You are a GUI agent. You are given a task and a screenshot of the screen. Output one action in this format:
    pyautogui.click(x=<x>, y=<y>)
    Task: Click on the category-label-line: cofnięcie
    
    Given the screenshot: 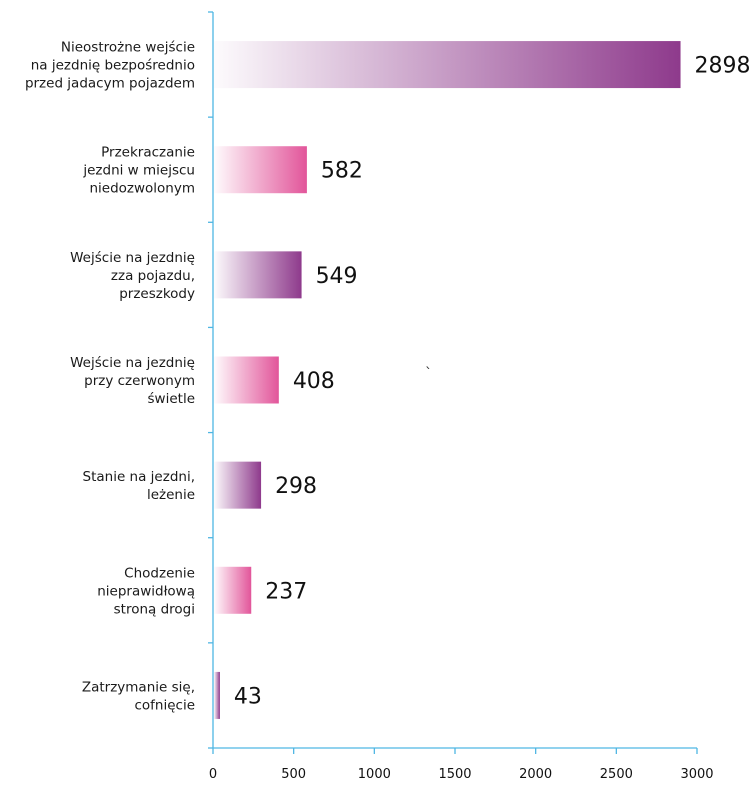 What is the action you would take?
    pyautogui.click(x=164, y=705)
    